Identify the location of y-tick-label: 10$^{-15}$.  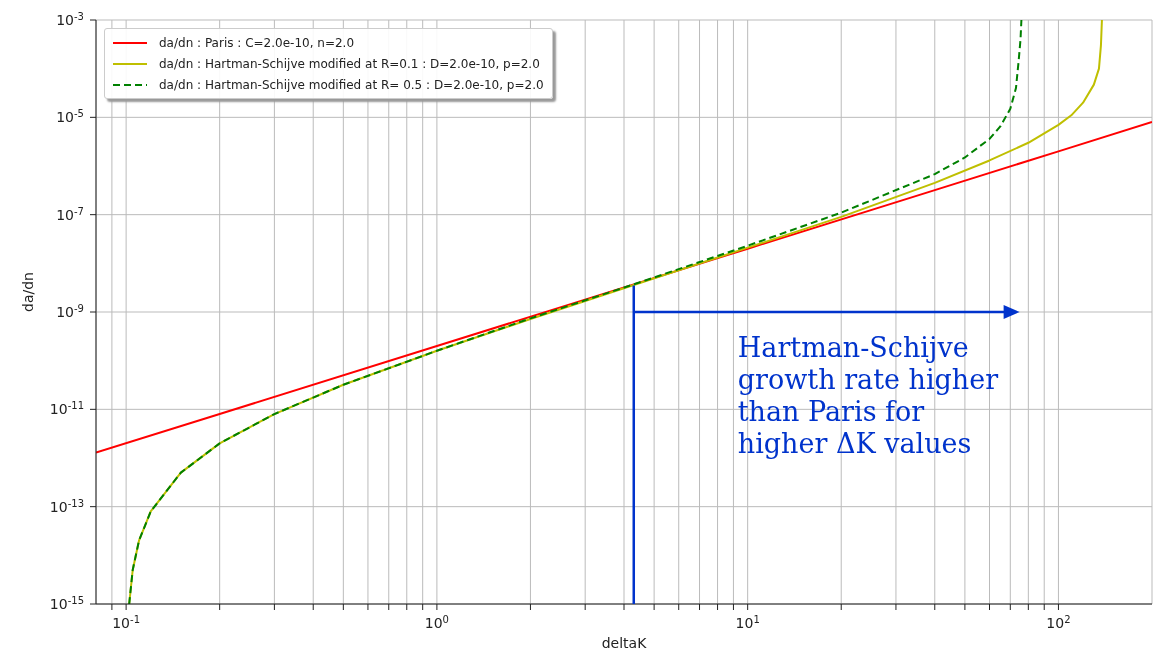
(66, 603).